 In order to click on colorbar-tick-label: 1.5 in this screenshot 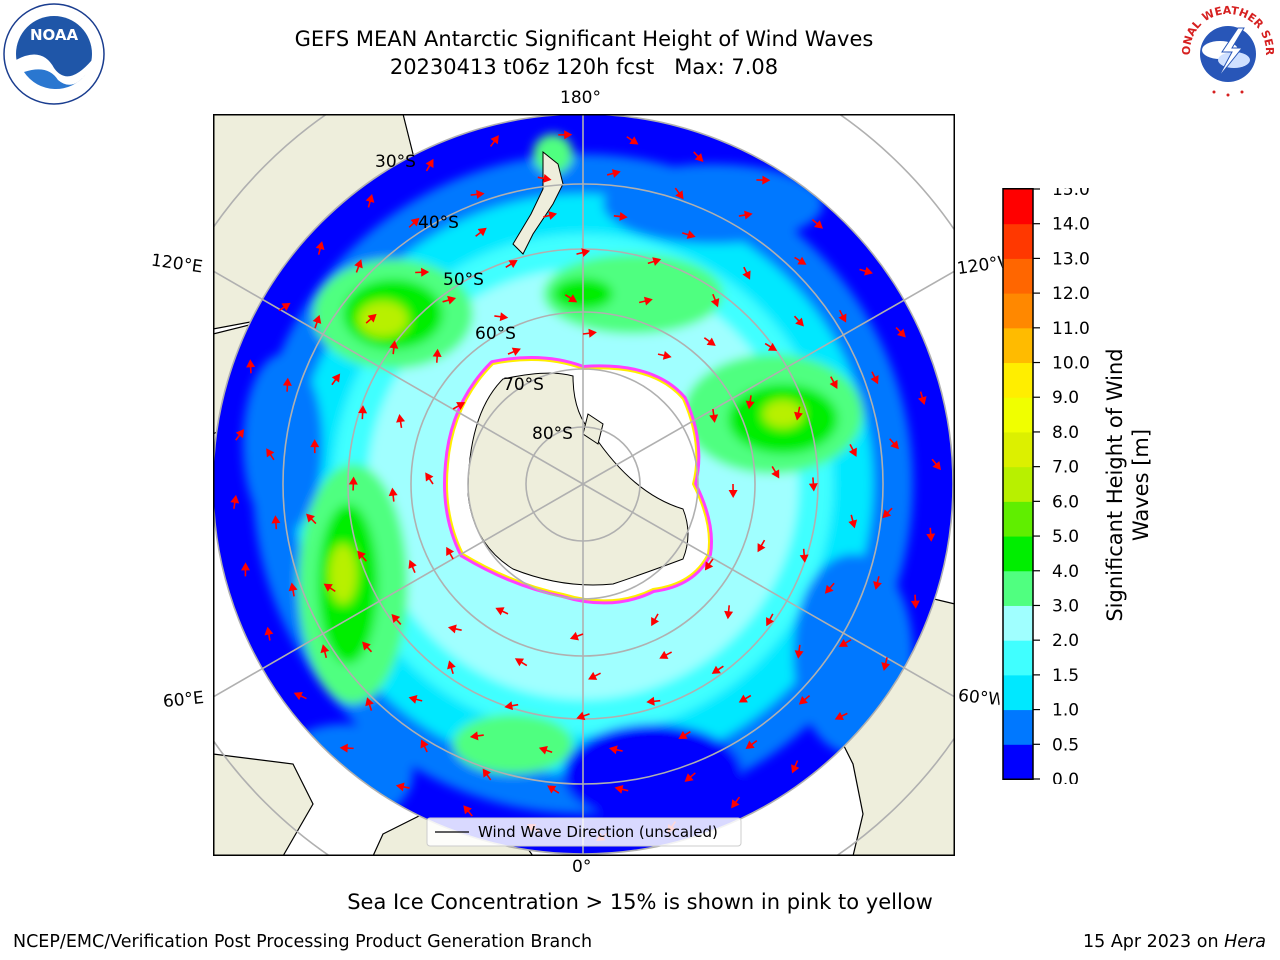, I will do `click(1065, 676)`.